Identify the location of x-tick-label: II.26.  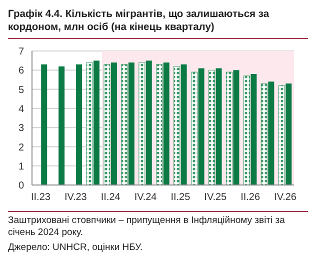
(250, 198).